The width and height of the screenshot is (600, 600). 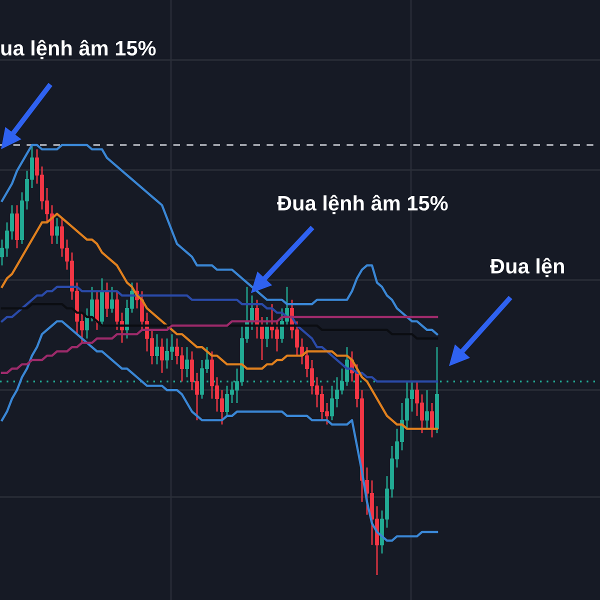 What do you see at coordinates (78, 50) in the screenshot?
I see `text: ua lệnh âm 15%` at bounding box center [78, 50].